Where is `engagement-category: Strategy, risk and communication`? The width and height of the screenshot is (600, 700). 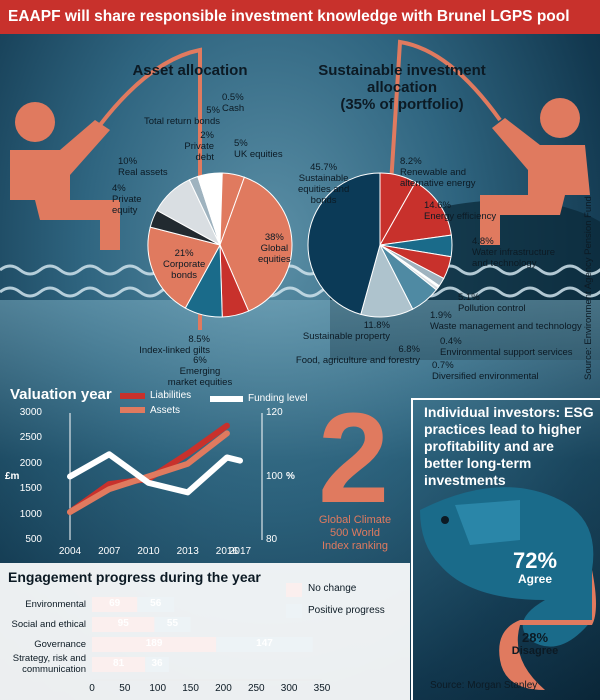
engagement-category: Strategy, risk and communication is located at coordinates (49, 664).